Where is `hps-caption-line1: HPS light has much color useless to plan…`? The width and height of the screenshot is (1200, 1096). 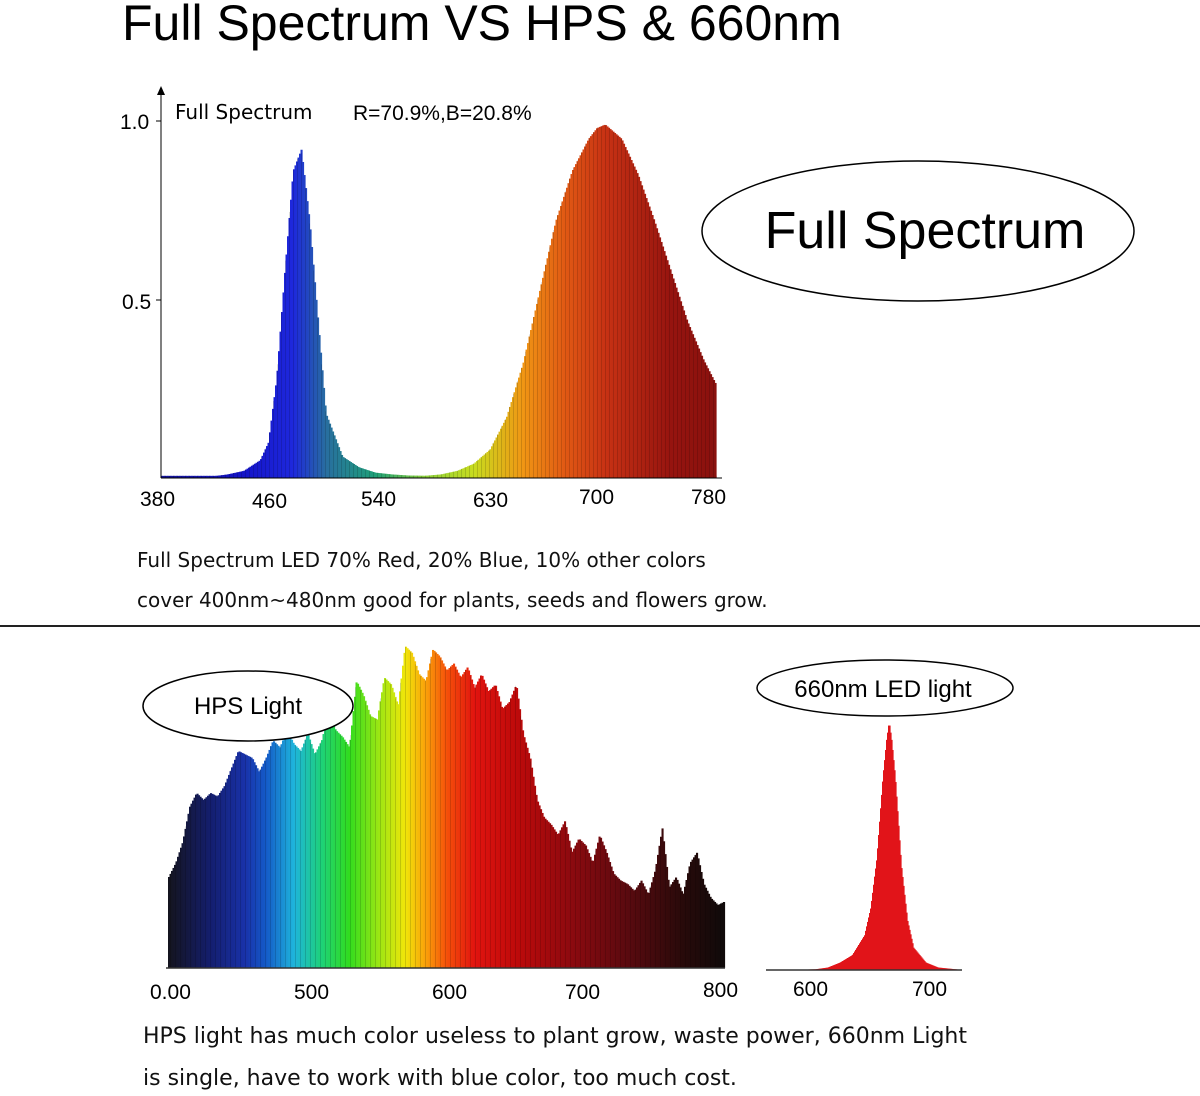
hps-caption-line1: HPS light has much color useless to plan… is located at coordinates (555, 1036).